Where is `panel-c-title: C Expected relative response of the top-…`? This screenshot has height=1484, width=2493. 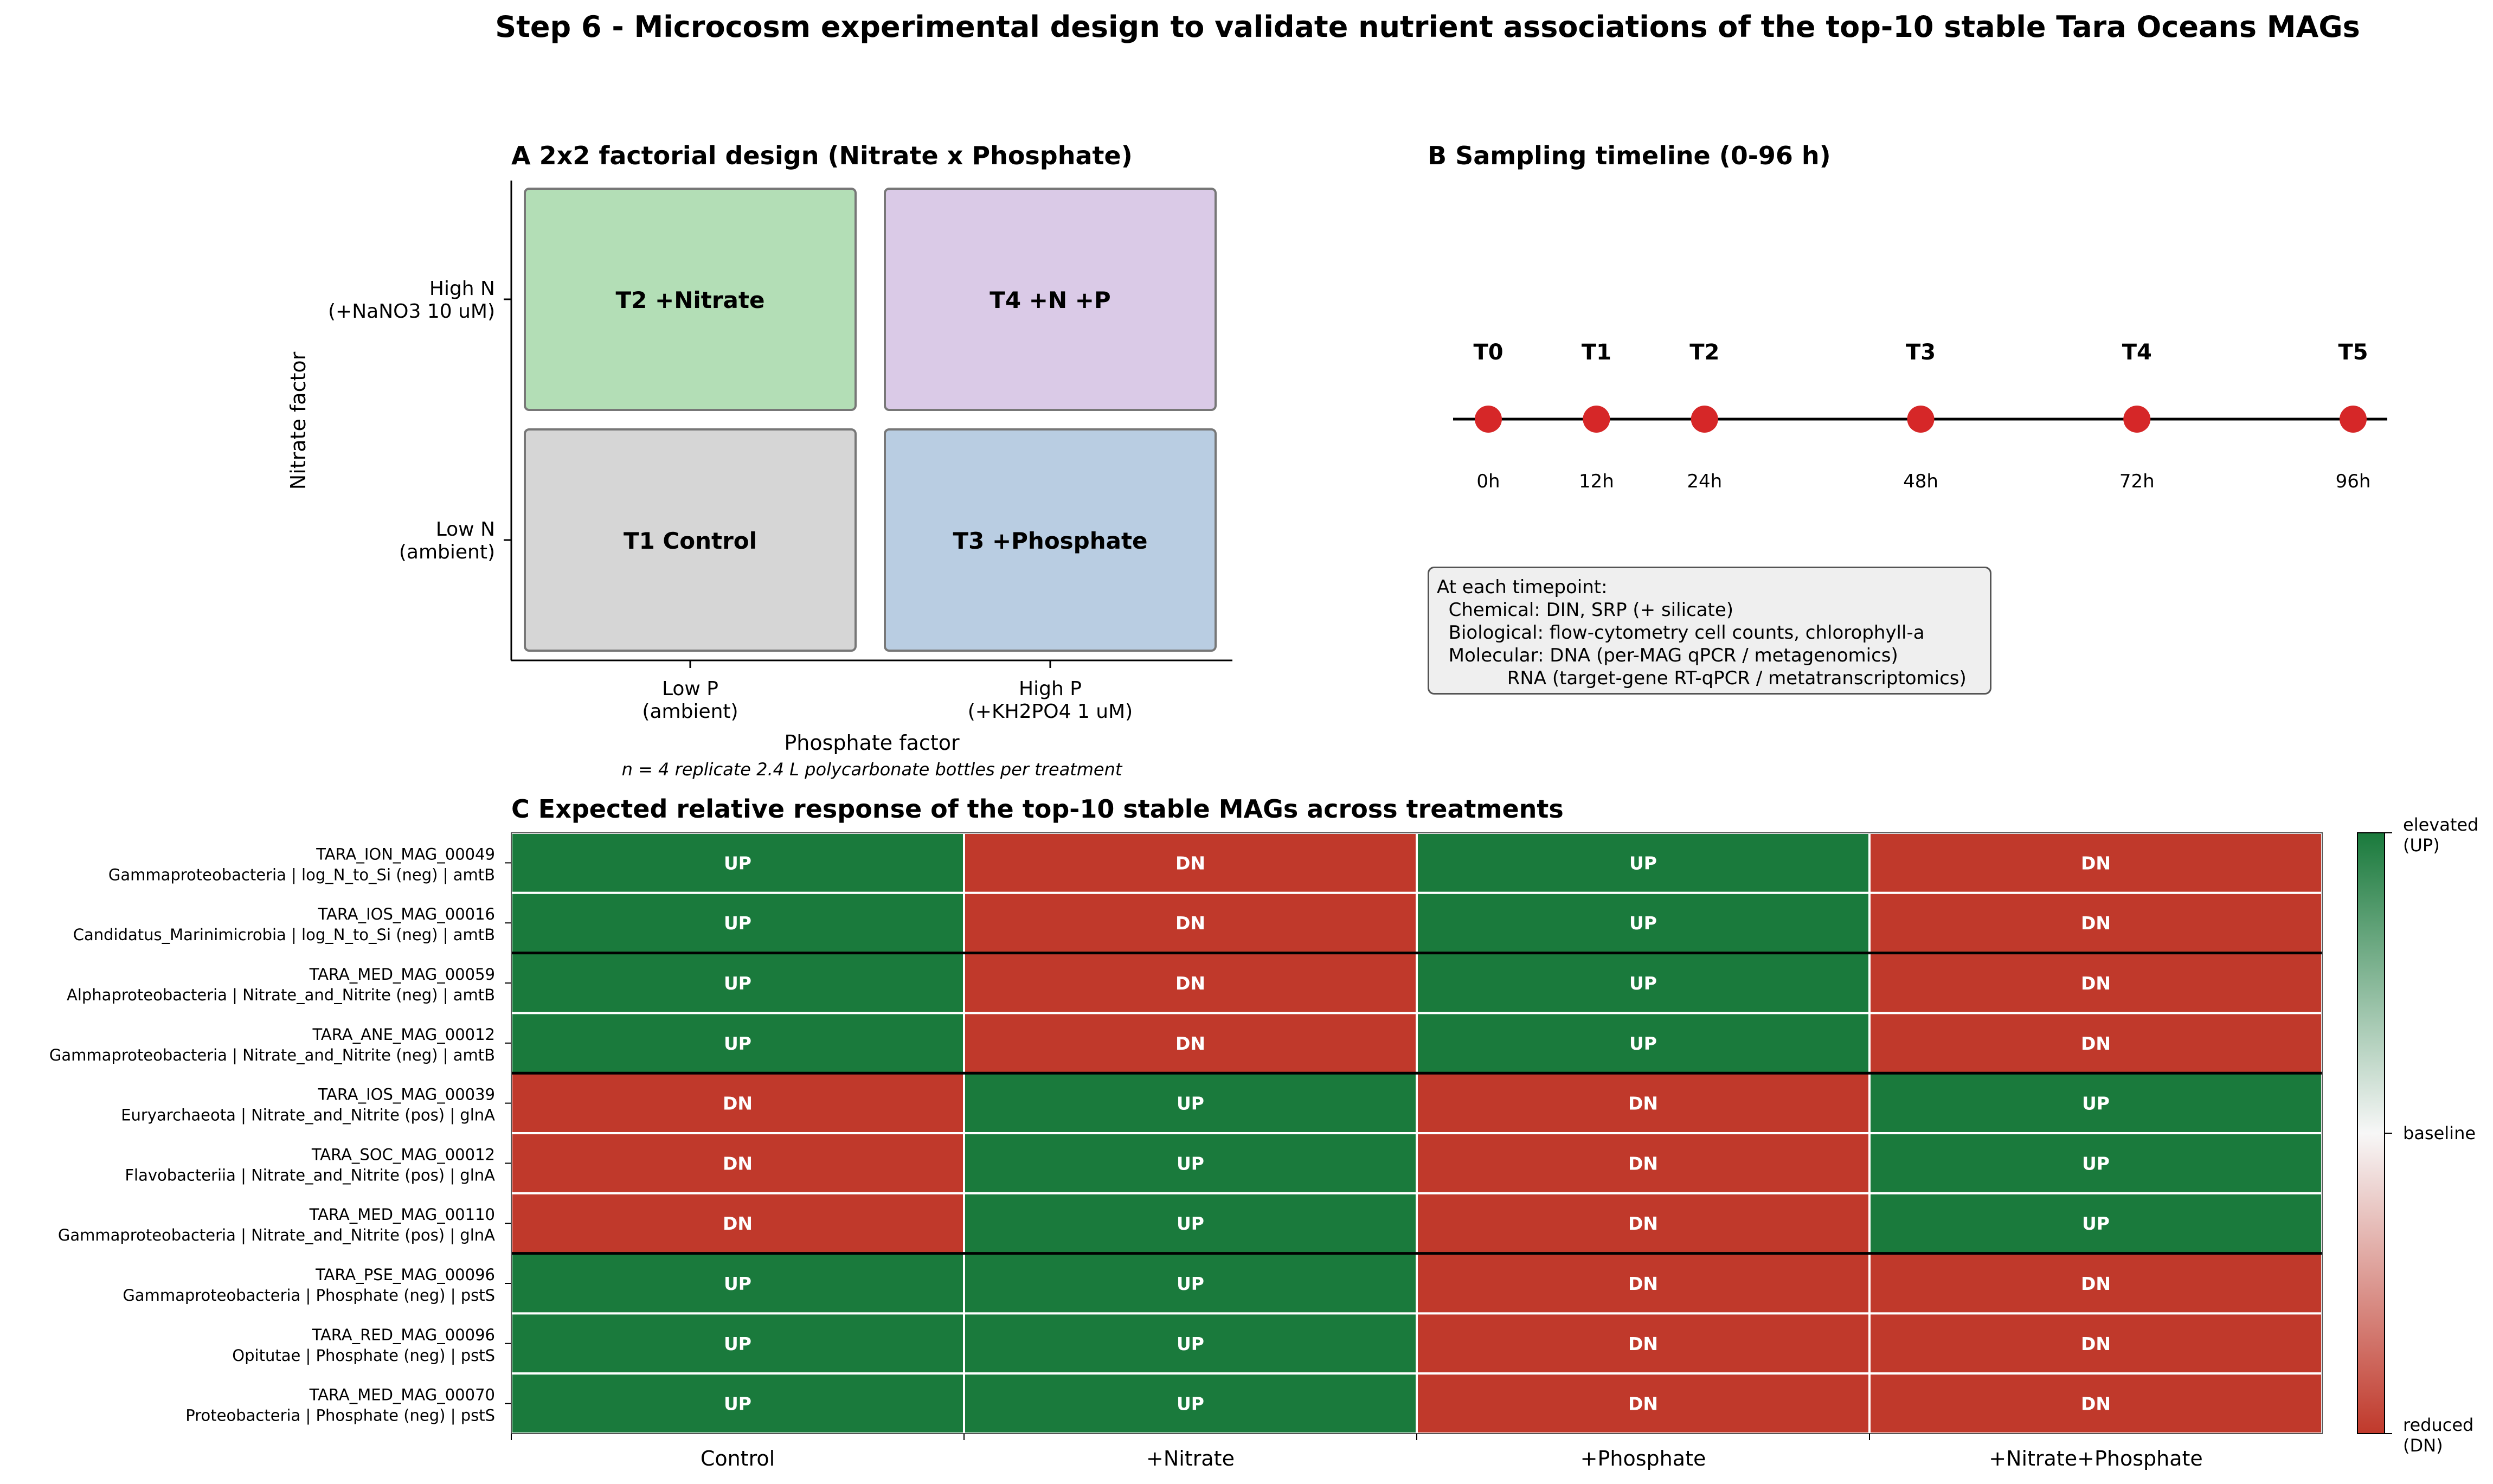
panel-c-title: C Expected relative response of the top-… is located at coordinates (1037, 809).